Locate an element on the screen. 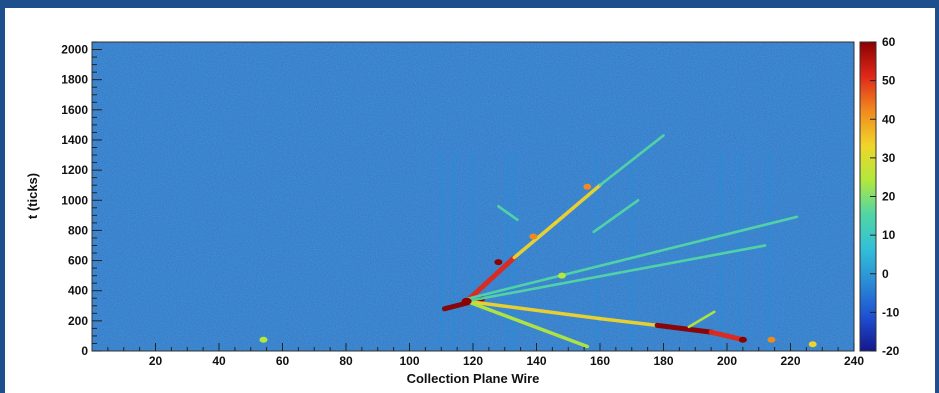 The width and height of the screenshot is (939, 393). y-tick-label: 600 is located at coordinates (78, 261).